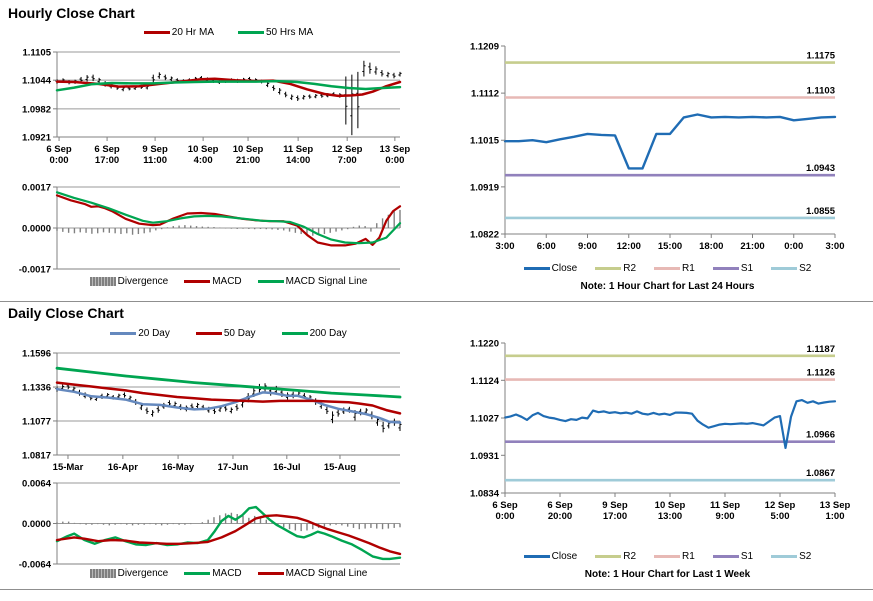  What do you see at coordinates (485, 94) in the screenshot?
I see `svg-text: 1.1112` at bounding box center [485, 94].